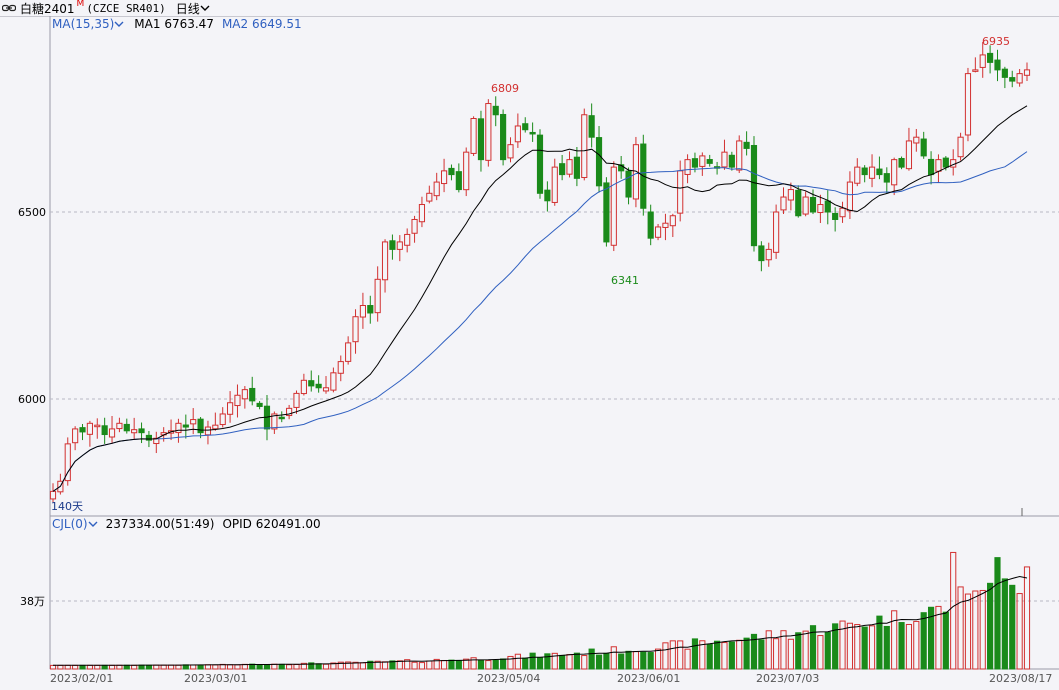 This screenshot has height=690, width=1059. Describe the element at coordinates (75, 524) in the screenshot. I see `volume-indicator-selector: CJL(0)` at that location.